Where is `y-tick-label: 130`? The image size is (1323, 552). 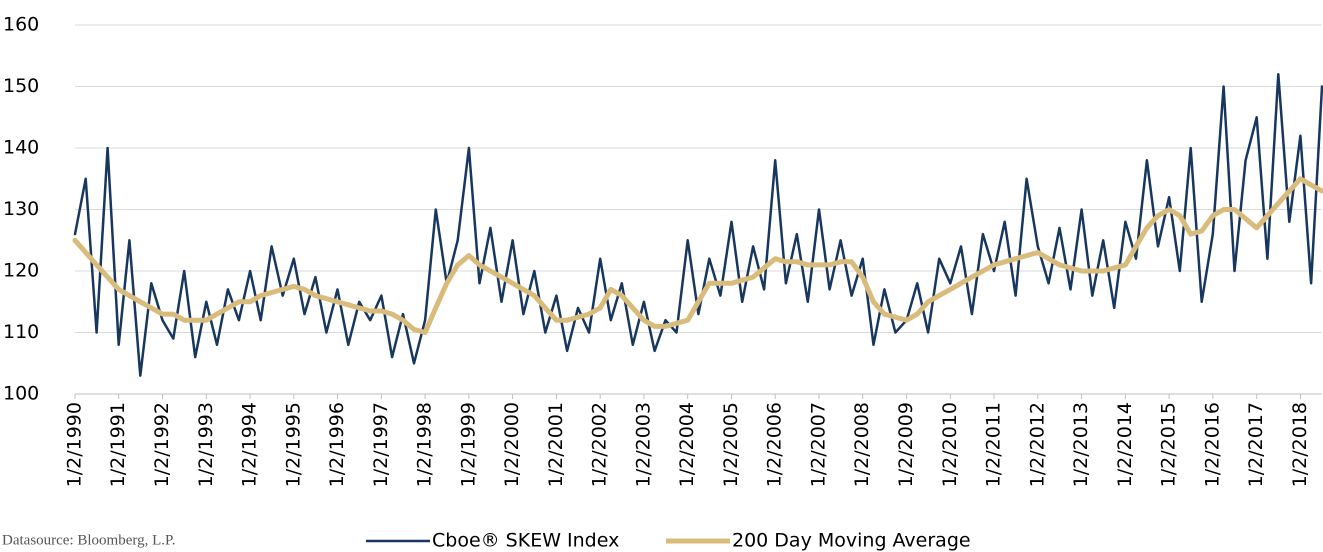
y-tick-label: 130 is located at coordinates (21, 209).